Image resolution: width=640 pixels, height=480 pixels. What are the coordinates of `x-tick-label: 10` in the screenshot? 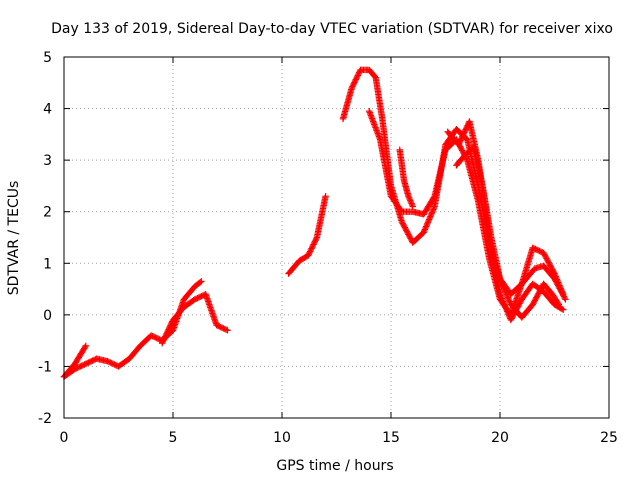 It's located at (282, 438).